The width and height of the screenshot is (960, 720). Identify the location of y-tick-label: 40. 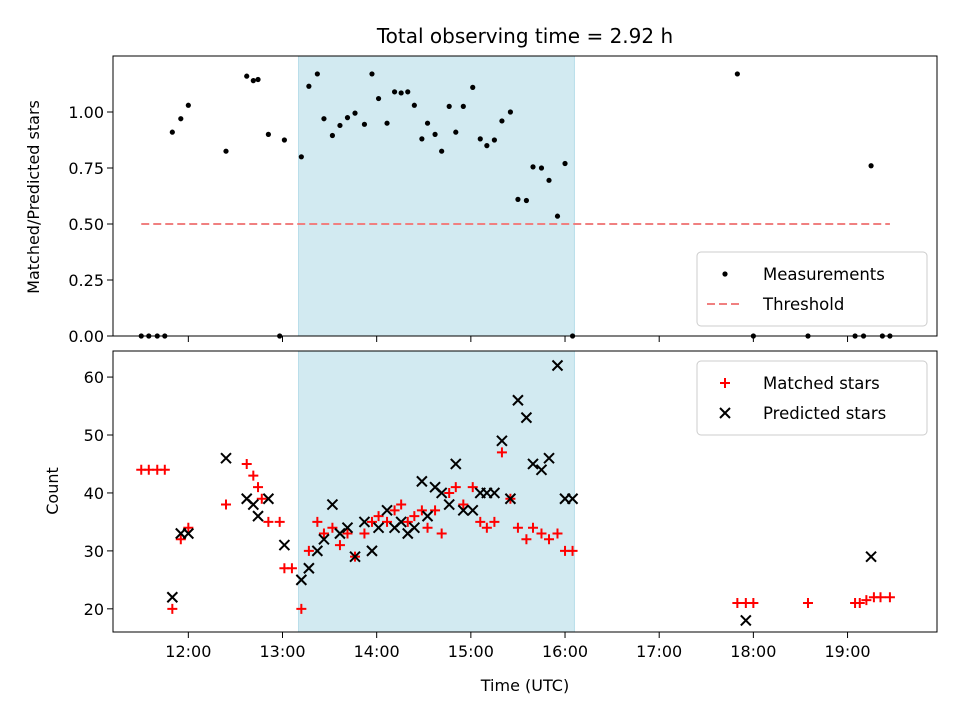
(94, 493).